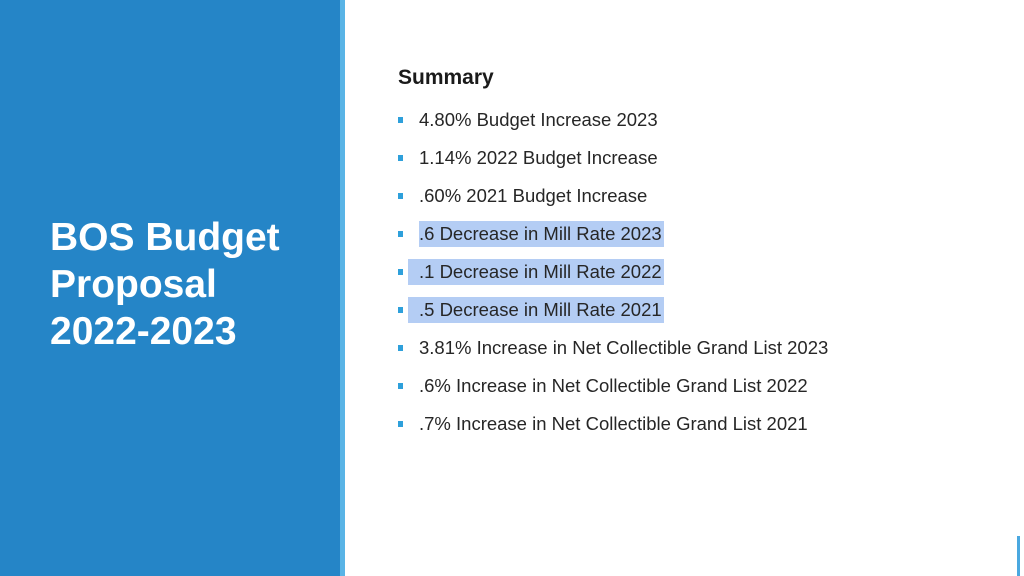 The width and height of the screenshot is (1024, 576). What do you see at coordinates (698, 158) in the screenshot?
I see `list-item: 1.14% 2022 Budget Increase` at bounding box center [698, 158].